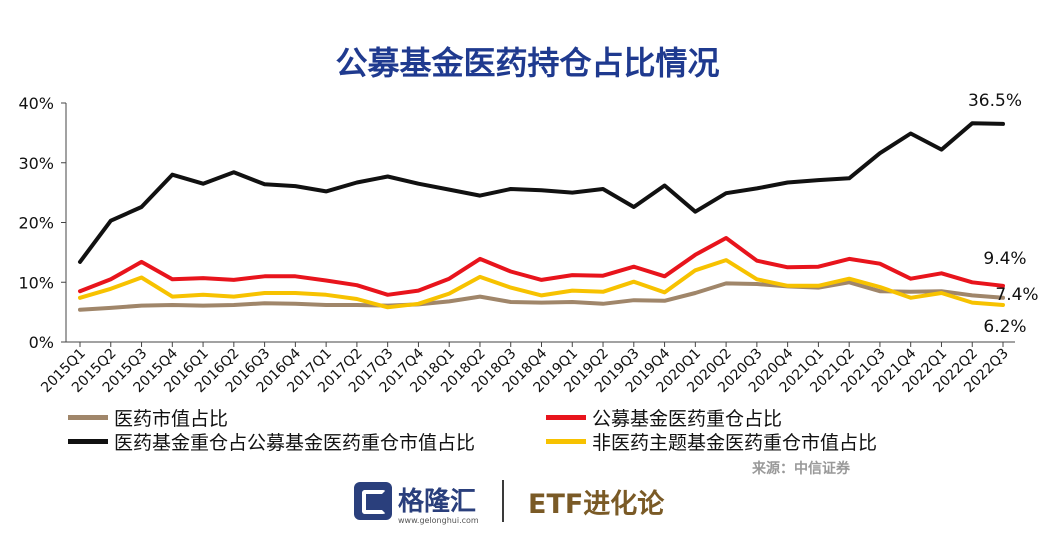 Image resolution: width=1055 pixels, height=536 pixels. What do you see at coordinates (437, 502) in the screenshot?
I see `brand-name: 格隆汇` at bounding box center [437, 502].